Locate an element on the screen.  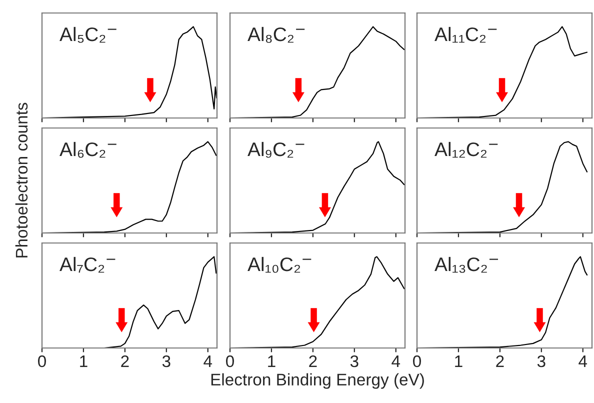
chart-title: Al₈C₂$^{−}$ is located at coordinates (276, 34).